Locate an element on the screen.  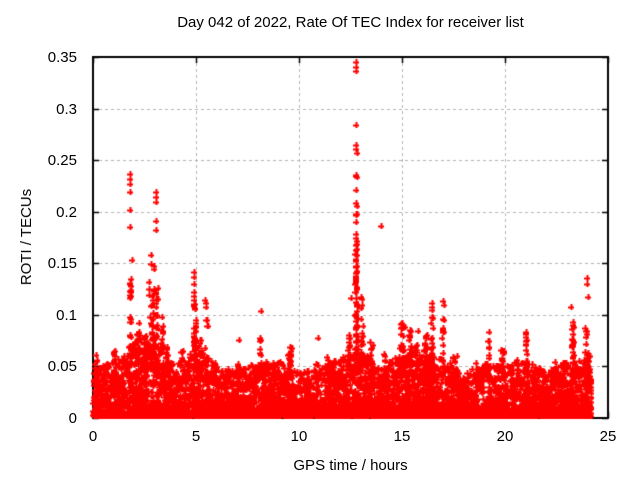
x-tick-label-25: 25 is located at coordinates (608, 436).